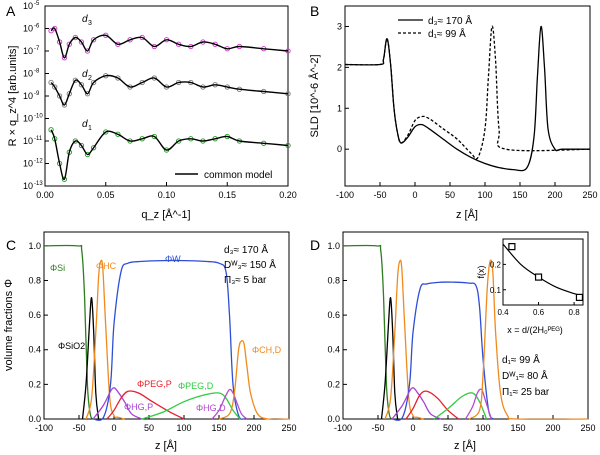 This screenshot has height=455, width=600. What do you see at coordinates (589, 195) in the screenshot?
I see `panel-b-xtick-label: 250` at bounding box center [589, 195].